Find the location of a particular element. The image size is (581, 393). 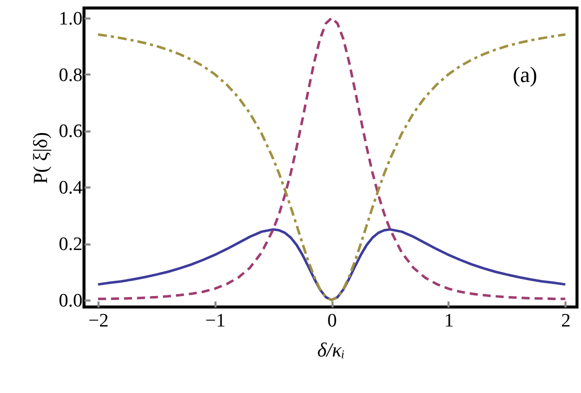

x-tick-label: −1 is located at coordinates (215, 321).